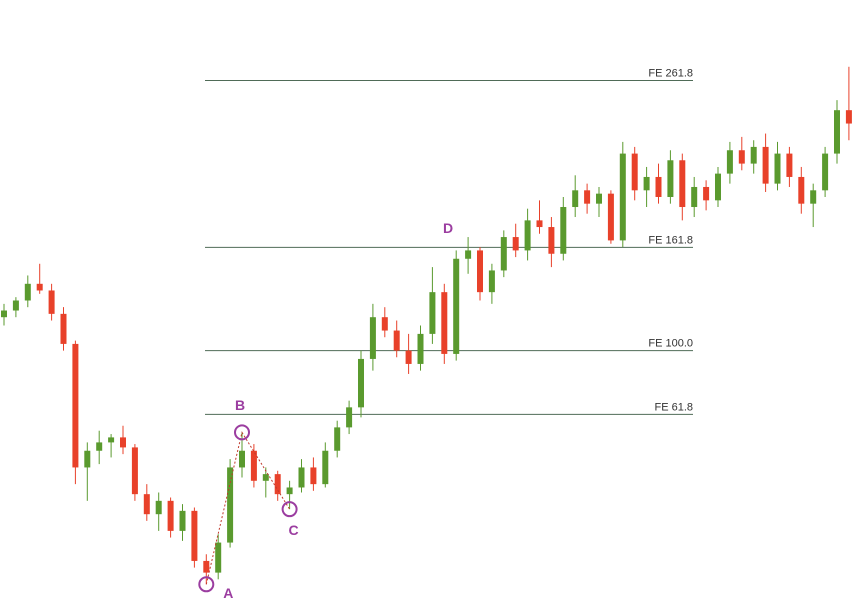  What do you see at coordinates (448, 228) in the screenshot?
I see `pivot-label: D` at bounding box center [448, 228].